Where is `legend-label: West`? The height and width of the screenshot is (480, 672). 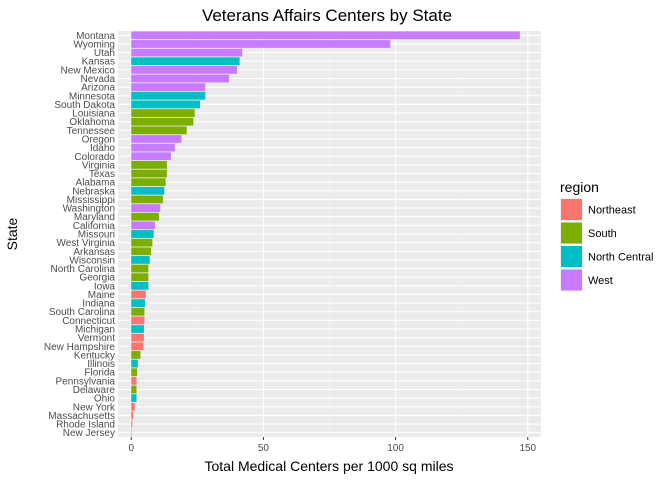
legend-label: West is located at coordinates (600, 281).